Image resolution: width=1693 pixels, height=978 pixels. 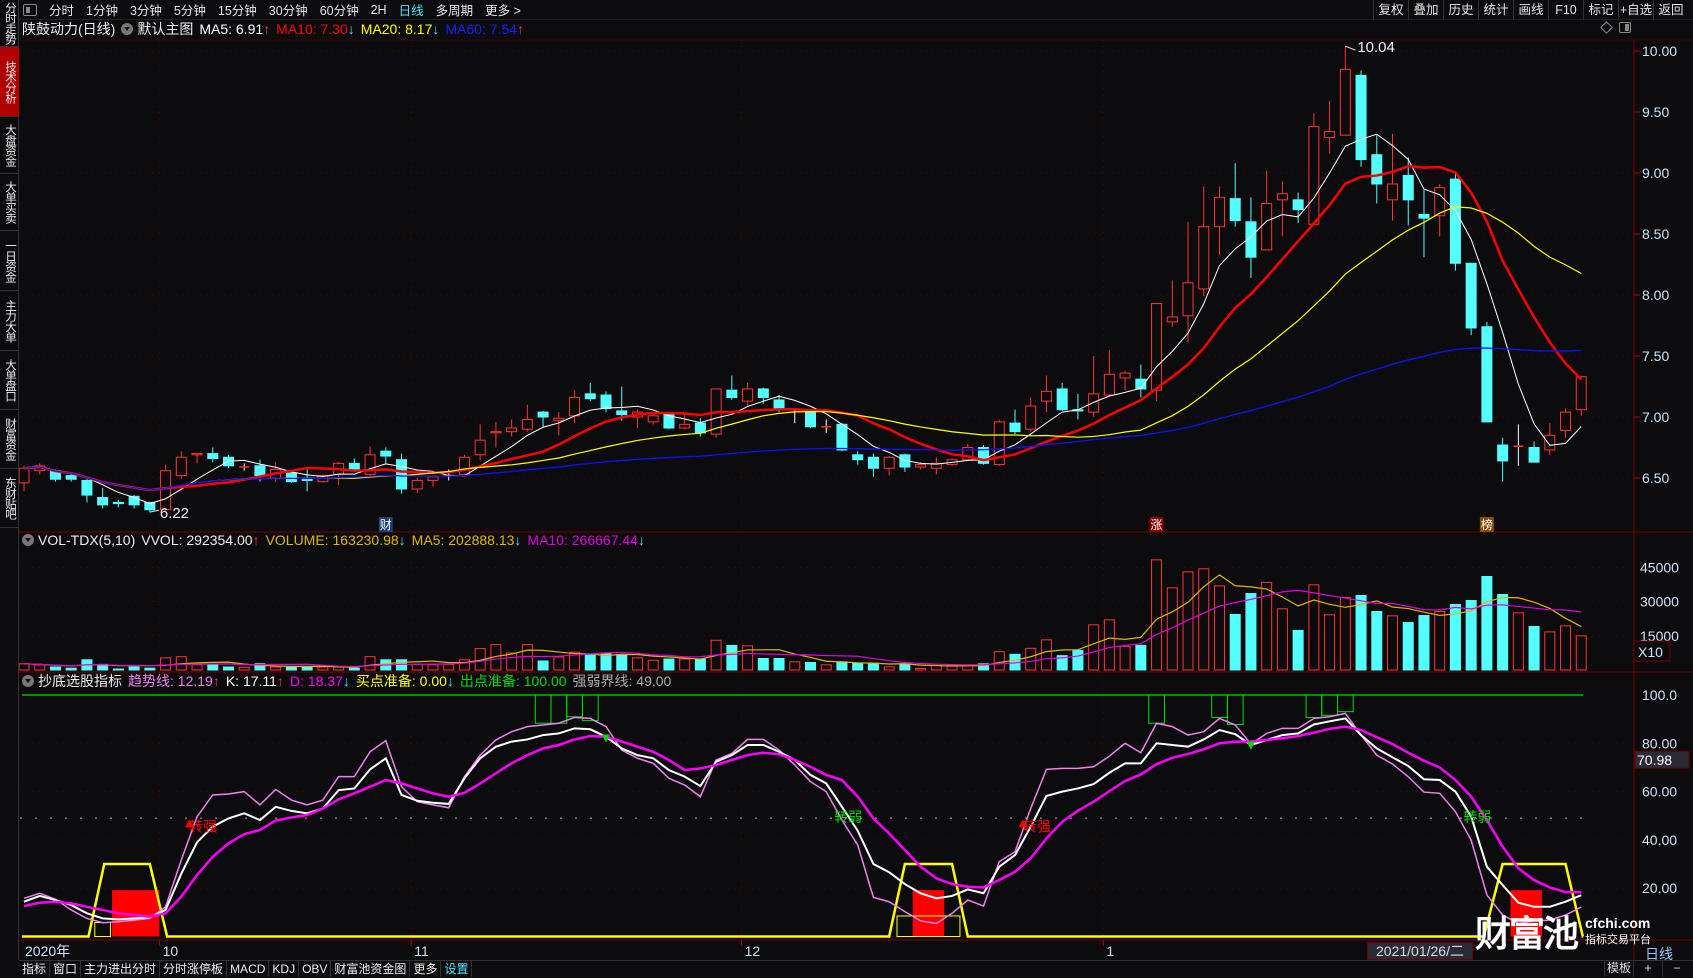 I want to click on date-axis-label: 10, so click(x=171, y=951).